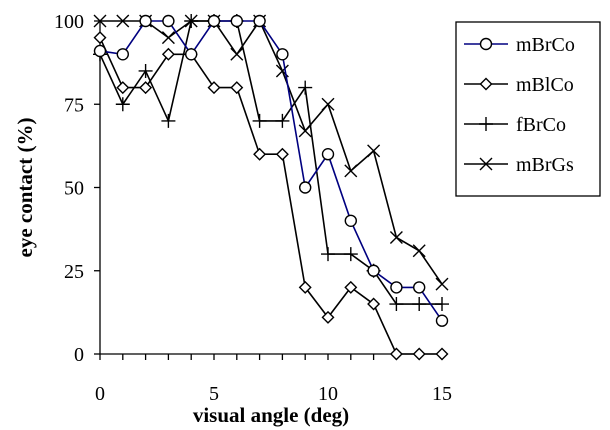  What do you see at coordinates (100, 394) in the screenshot?
I see `x-tick-label: 0` at bounding box center [100, 394].